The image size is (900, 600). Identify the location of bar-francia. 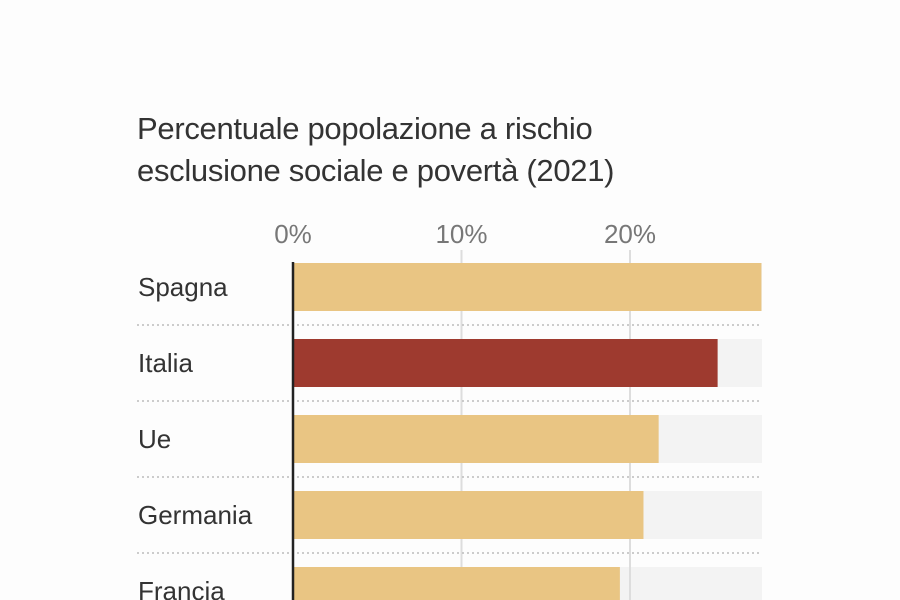
(456, 583).